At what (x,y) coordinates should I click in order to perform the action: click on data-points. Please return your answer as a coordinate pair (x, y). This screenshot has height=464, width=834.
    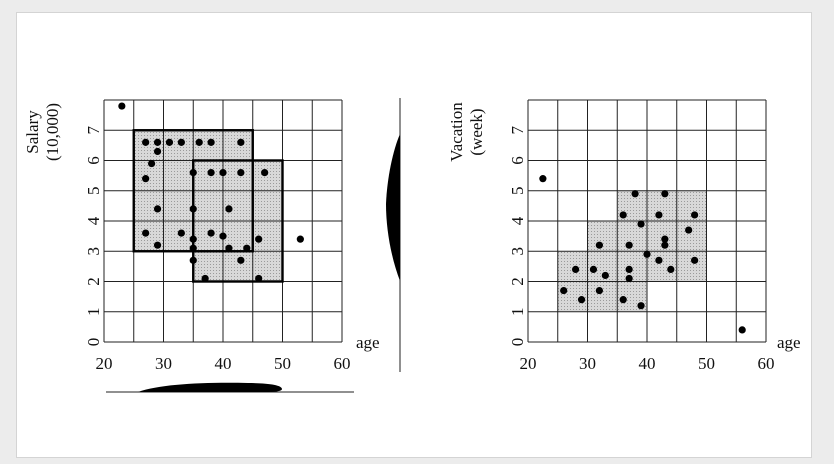
    Looking at the image, I should click on (642, 254).